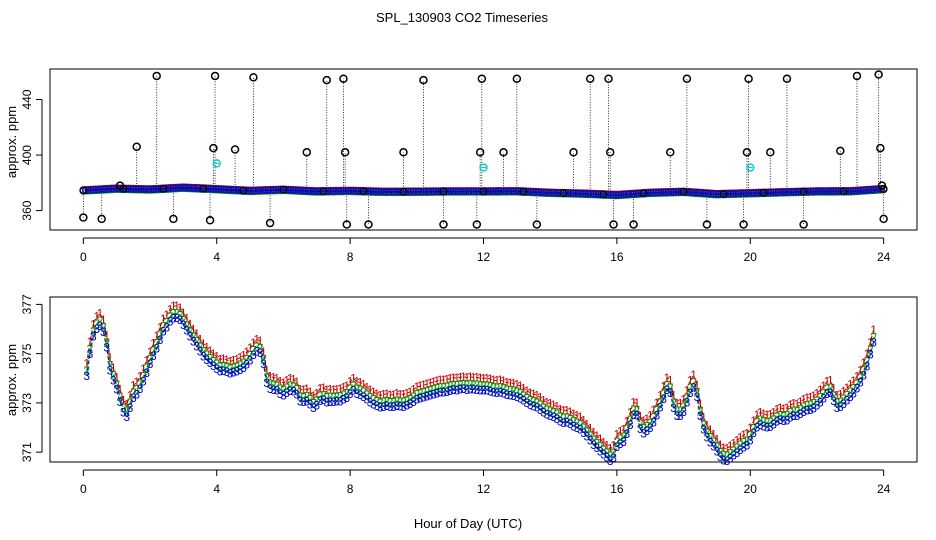 The width and height of the screenshot is (936, 540). What do you see at coordinates (485, 250) in the screenshot?
I see `top-x-axis: 0 4 8 12 16 20 24` at bounding box center [485, 250].